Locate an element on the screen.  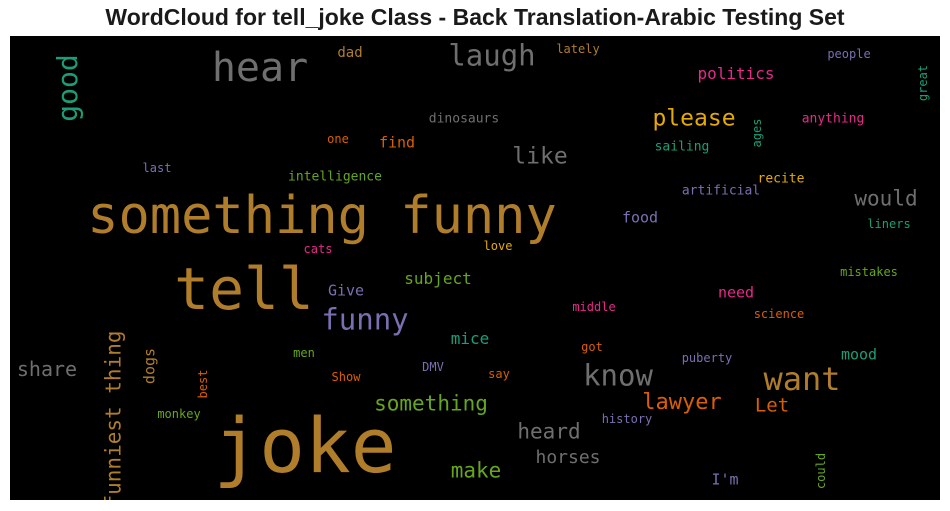
word-got: got is located at coordinates (592, 347).